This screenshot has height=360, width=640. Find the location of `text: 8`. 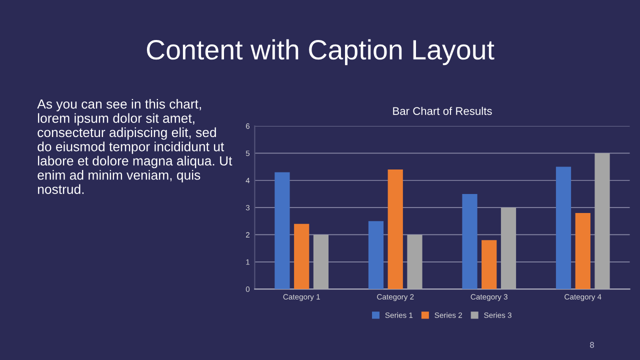

text: 8 is located at coordinates (592, 345).